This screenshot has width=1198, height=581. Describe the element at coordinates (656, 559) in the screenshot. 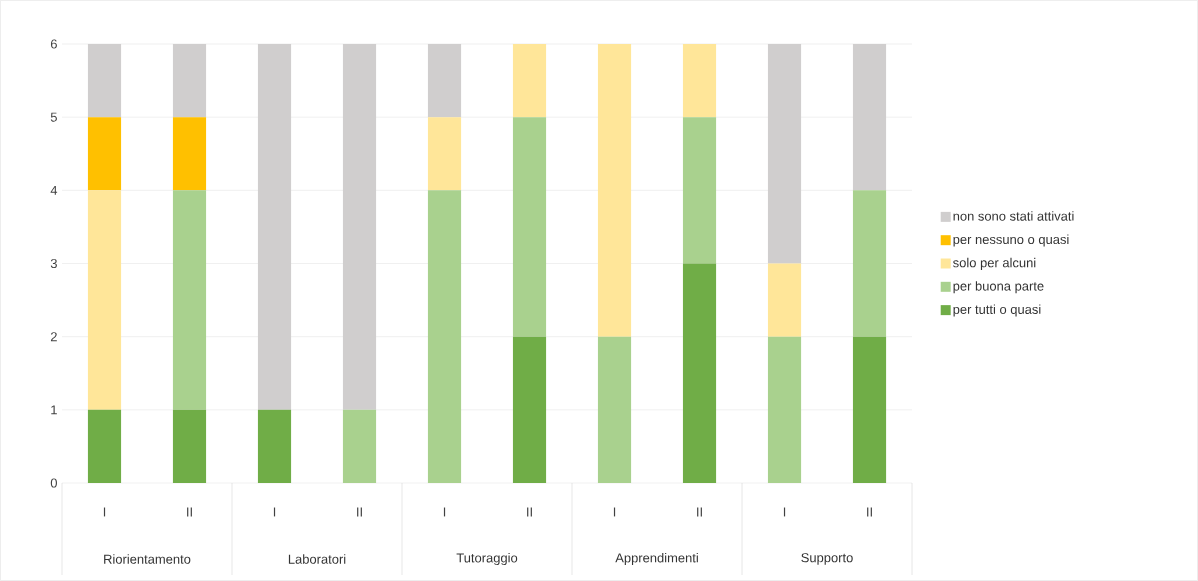

I see `text: Apprendimenti` at that location.